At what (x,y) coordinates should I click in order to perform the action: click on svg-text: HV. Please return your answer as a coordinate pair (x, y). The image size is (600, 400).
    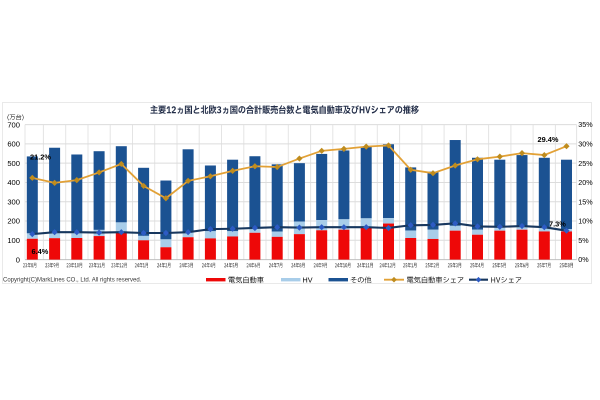
    Looking at the image, I should click on (308, 280).